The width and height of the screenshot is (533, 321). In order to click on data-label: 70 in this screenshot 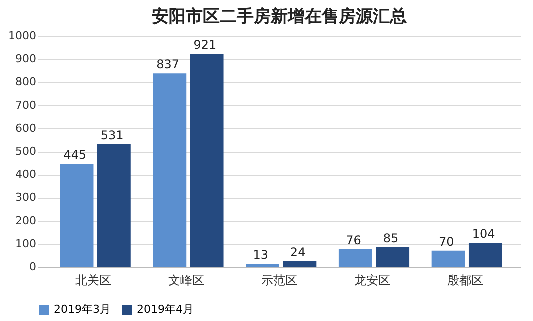, I will do `click(446, 241)`.